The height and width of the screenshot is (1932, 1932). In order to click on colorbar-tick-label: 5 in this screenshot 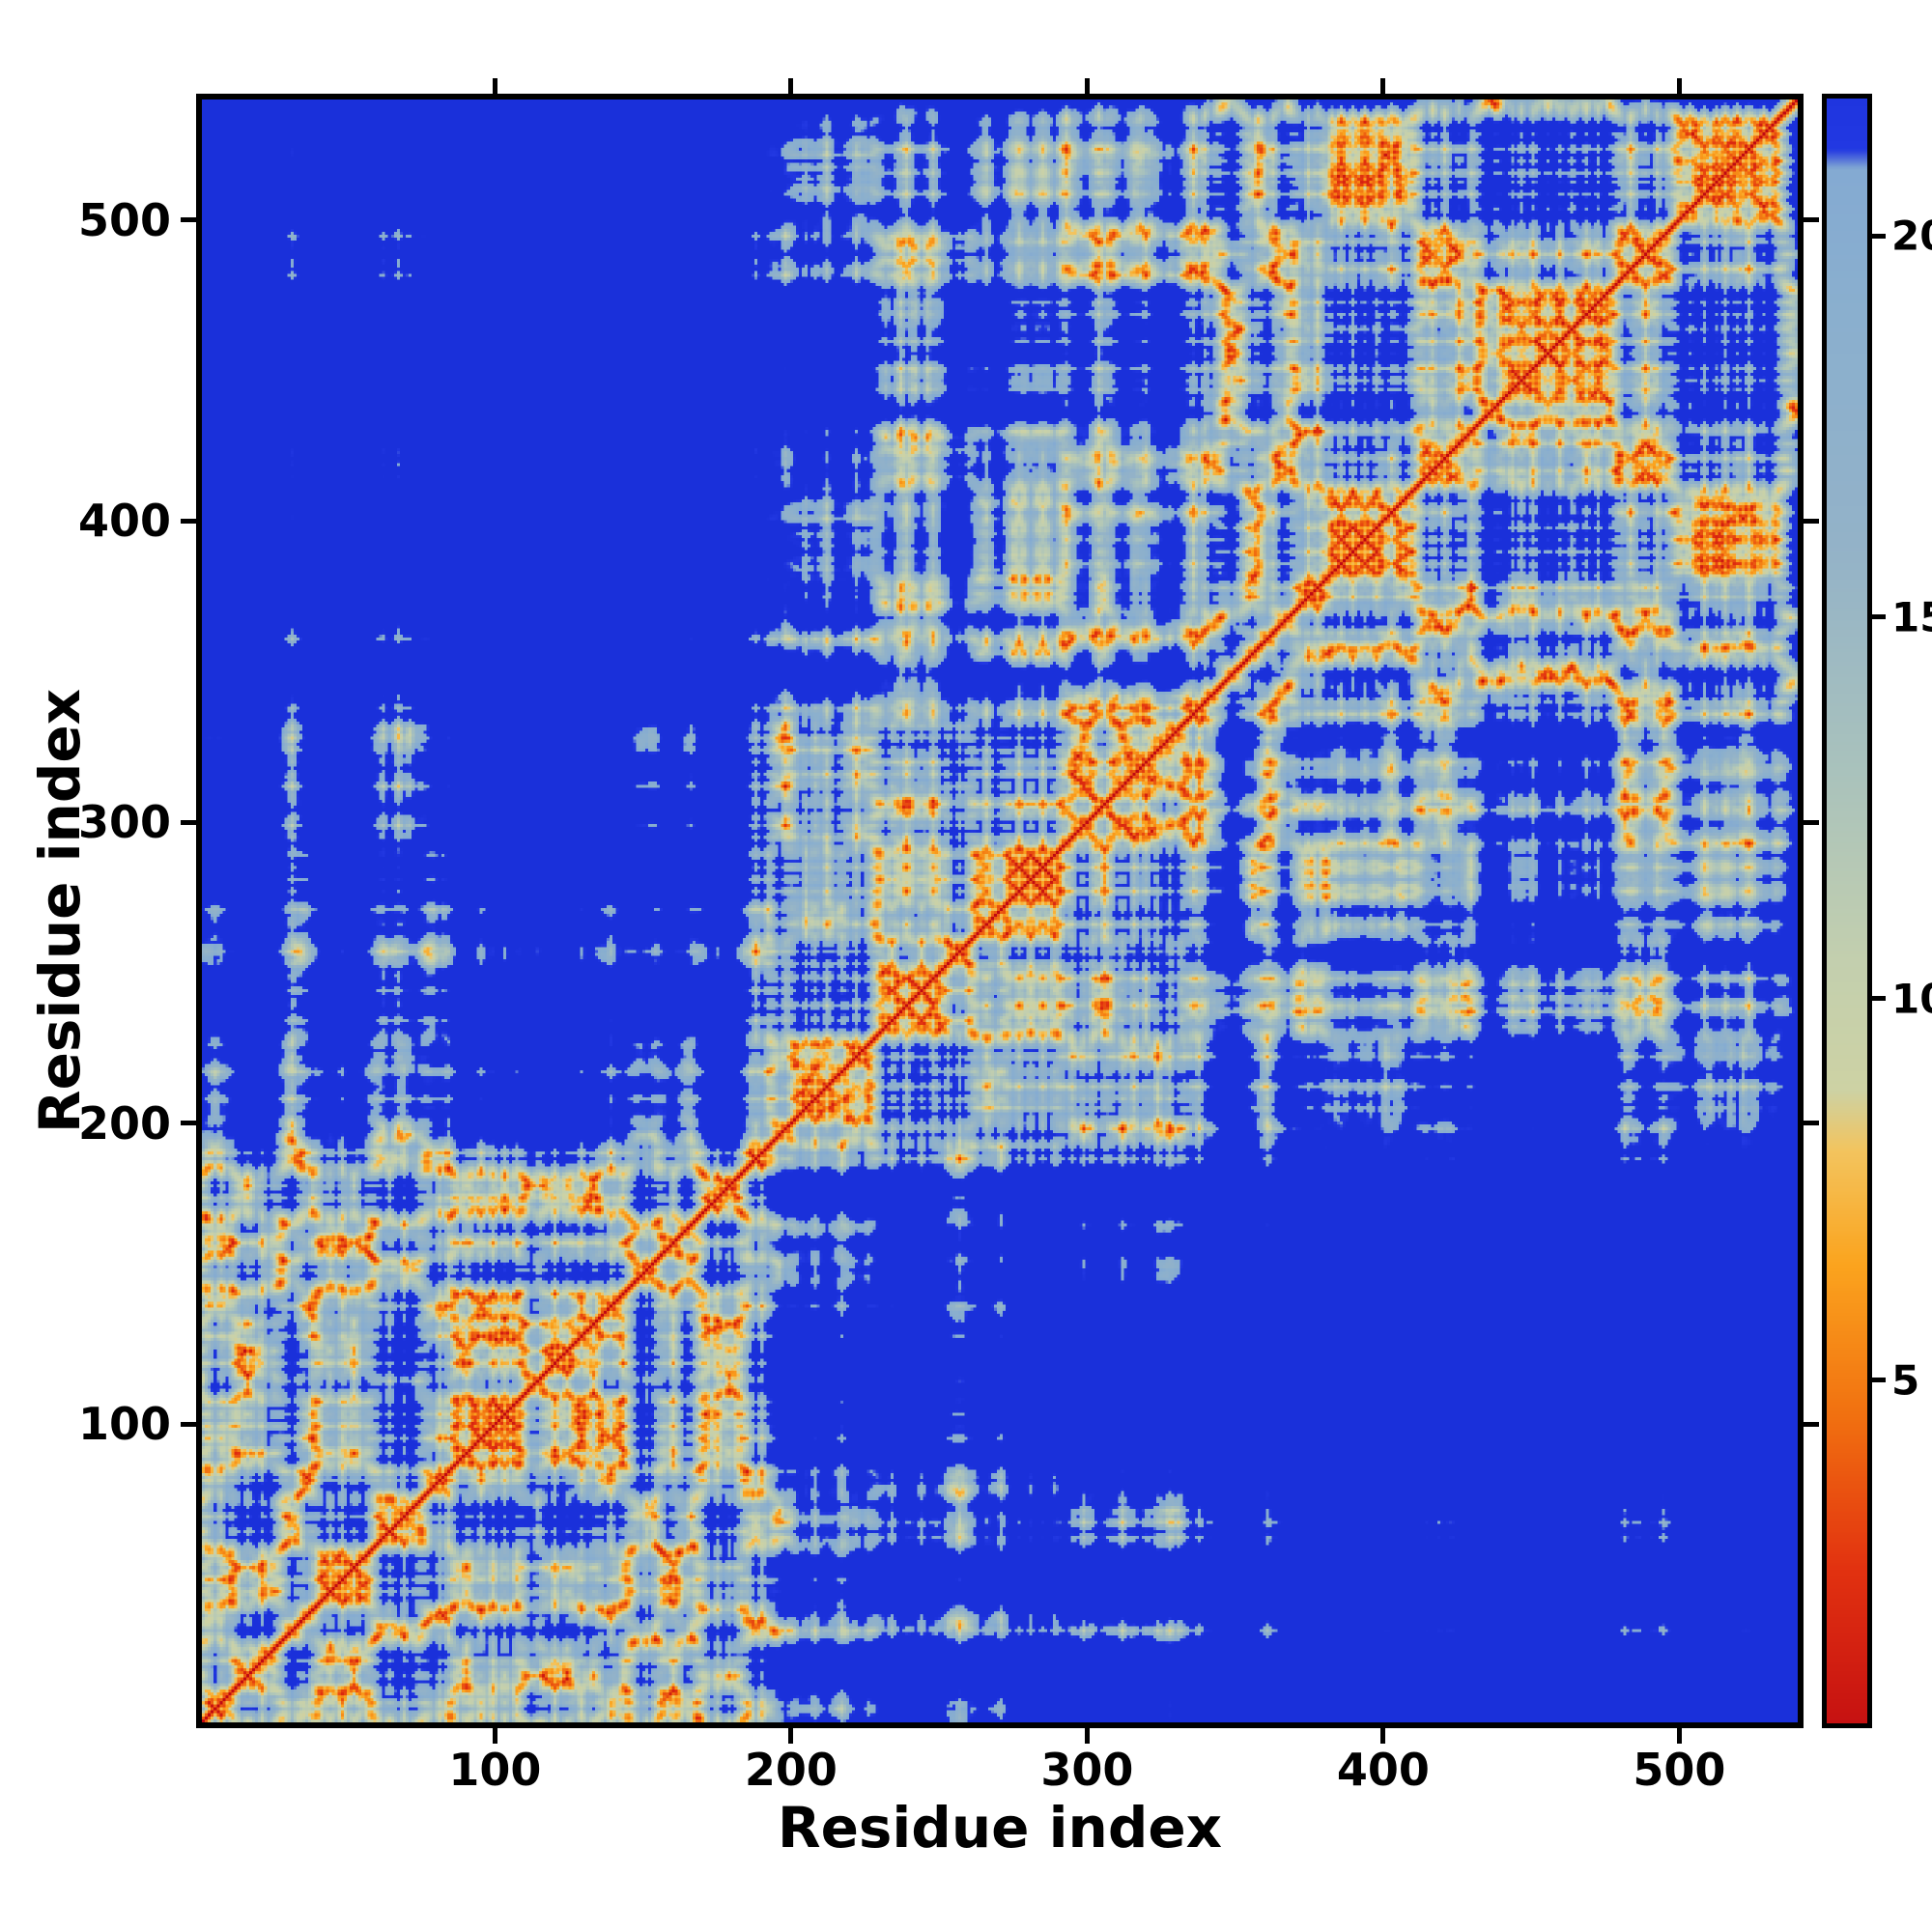, I will do `click(1905, 1380)`.